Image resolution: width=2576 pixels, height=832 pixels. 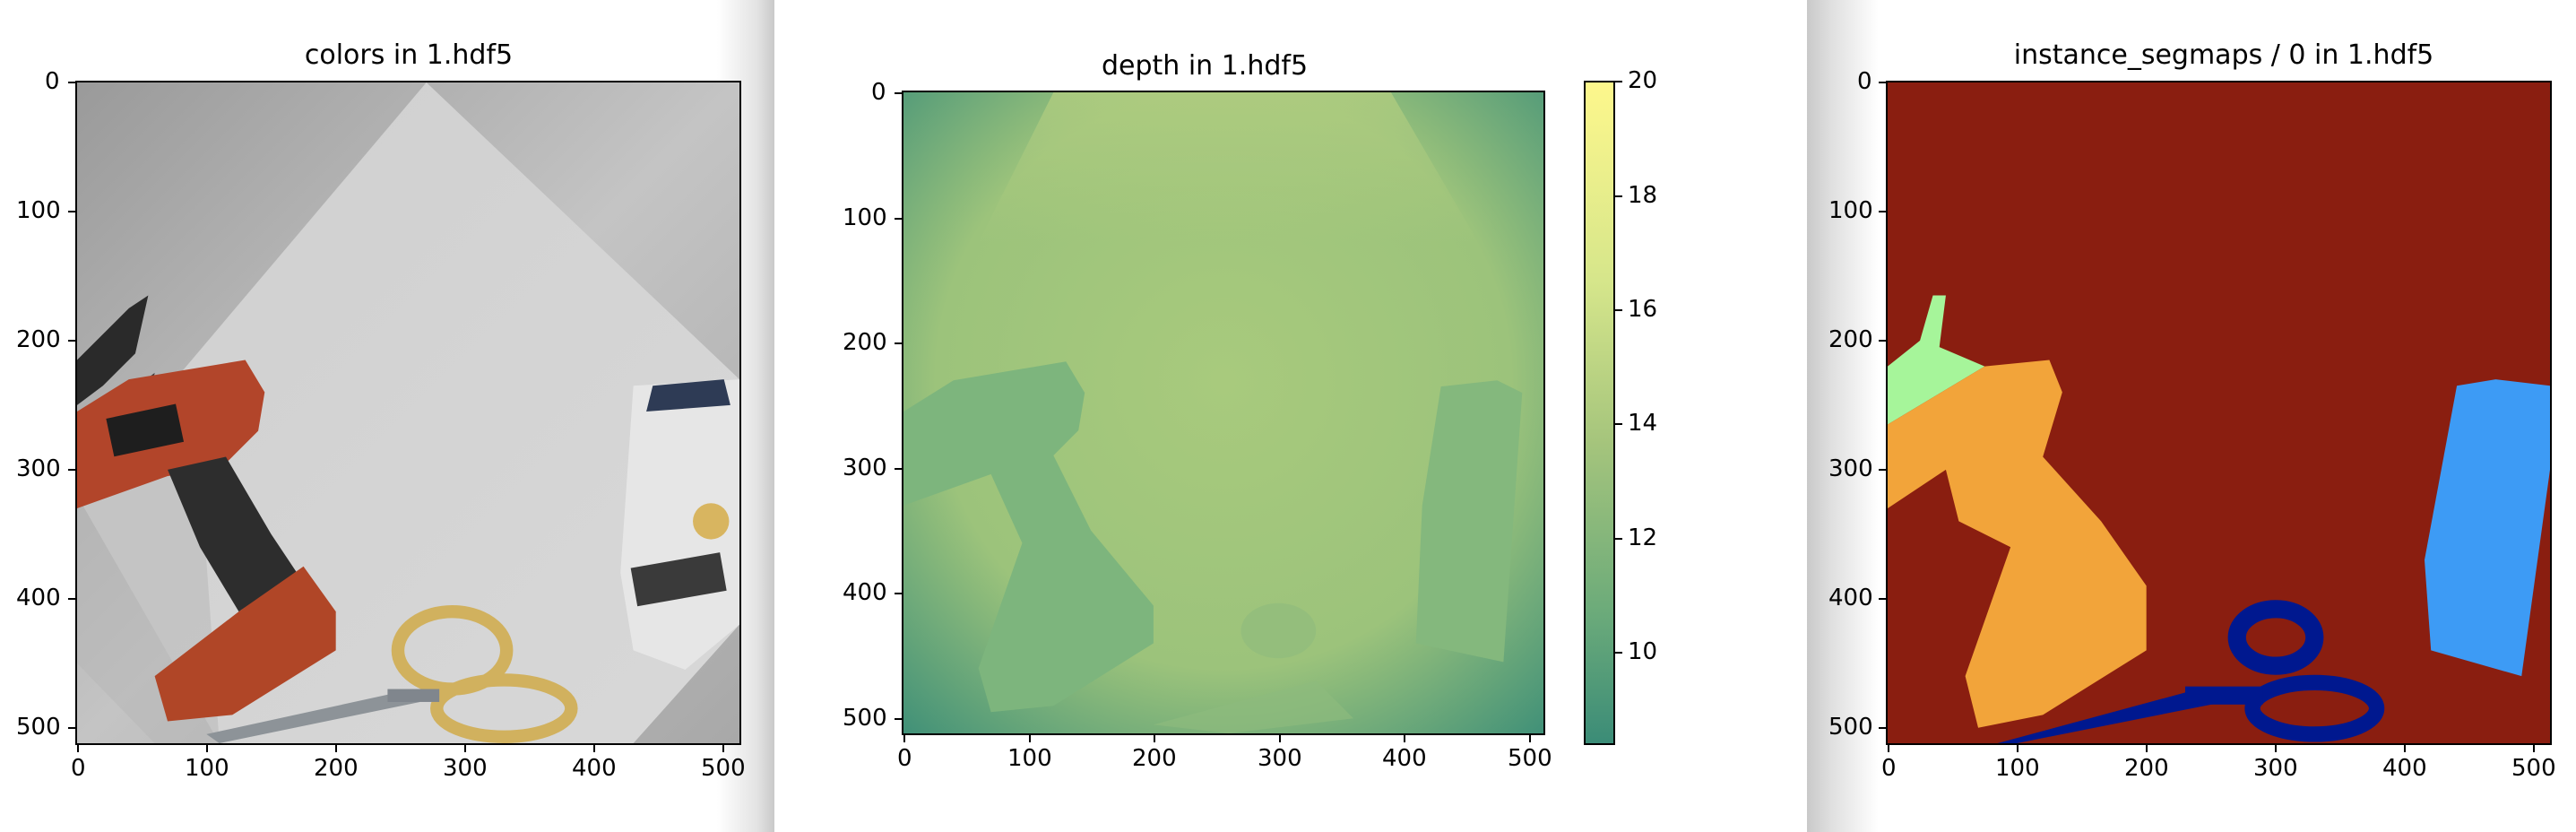 What do you see at coordinates (1205, 66) in the screenshot?
I see `depth-plot-title: depth in 1.hdf5` at bounding box center [1205, 66].